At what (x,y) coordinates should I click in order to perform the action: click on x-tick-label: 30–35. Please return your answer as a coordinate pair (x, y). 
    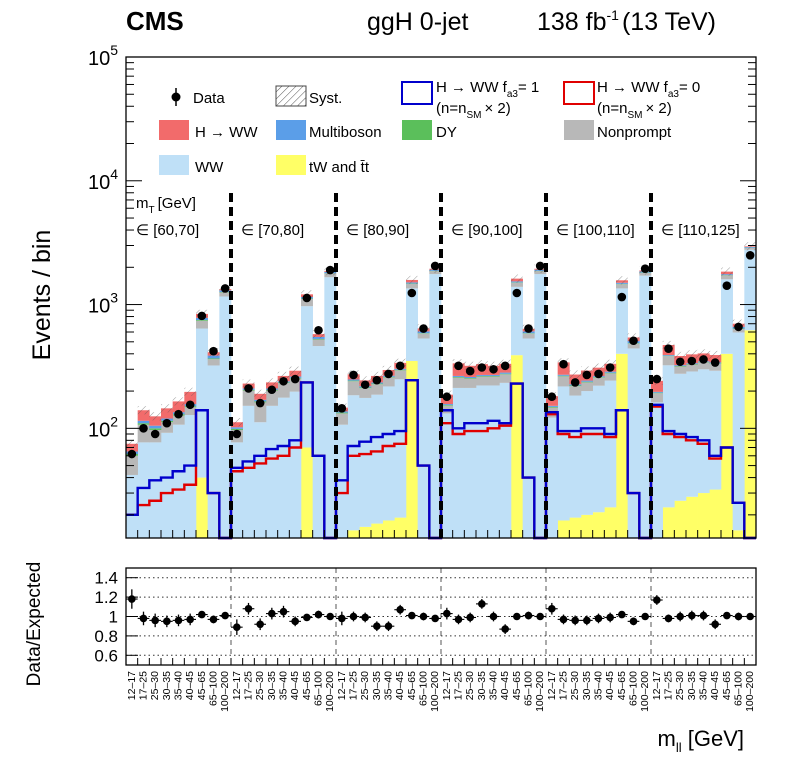
    Looking at the image, I should click on (272, 685).